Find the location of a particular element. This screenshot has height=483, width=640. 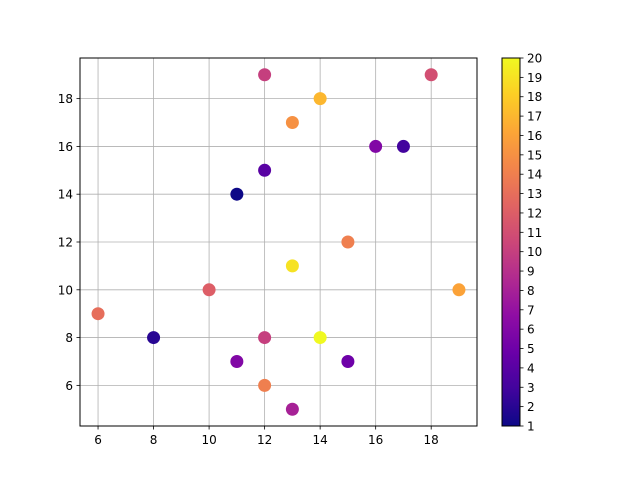

colorbar-tick-label: 11 is located at coordinates (534, 233).